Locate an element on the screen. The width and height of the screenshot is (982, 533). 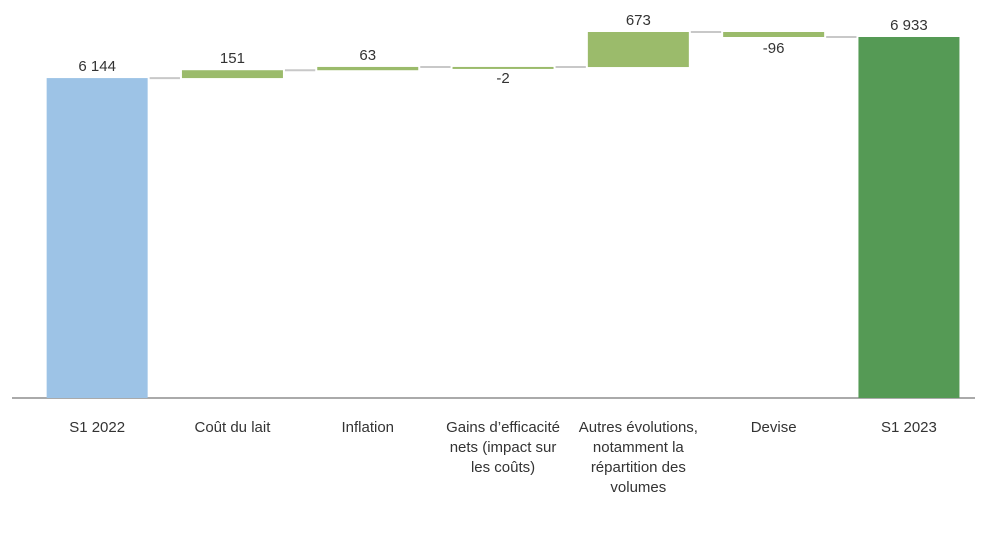
x-tick-label: Inflation is located at coordinates (368, 427).